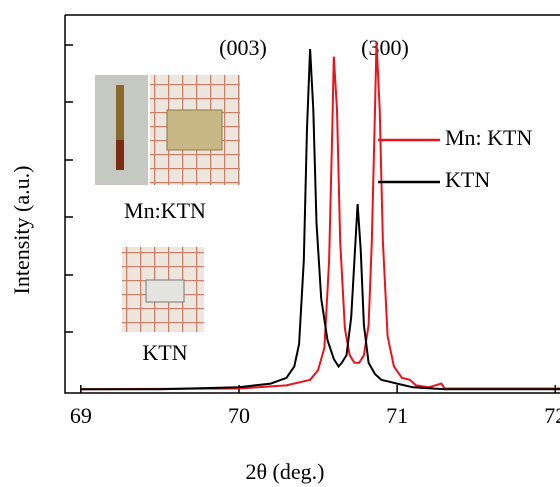 The image size is (560, 487). I want to click on x-axis-label: 2θ (deg.), so click(285, 471).